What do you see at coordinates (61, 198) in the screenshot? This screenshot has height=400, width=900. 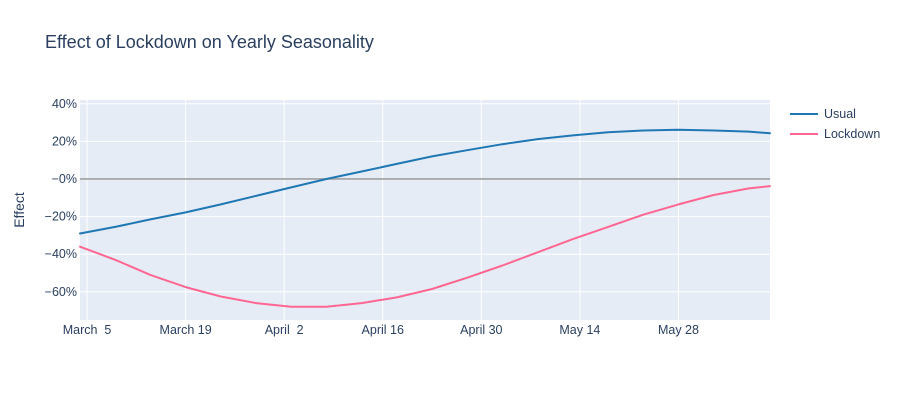 I see `y-tick-labels: −60% −40% −20% −0% 20% 40%` at bounding box center [61, 198].